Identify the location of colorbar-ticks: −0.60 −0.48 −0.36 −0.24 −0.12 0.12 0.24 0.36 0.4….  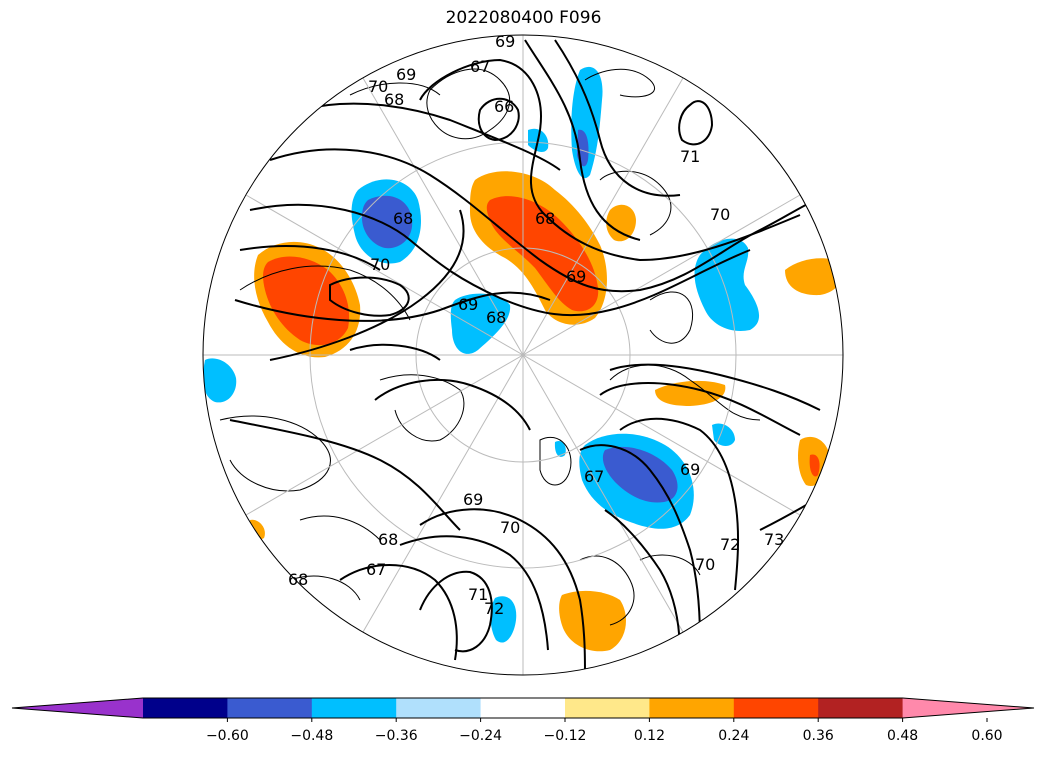
(604, 731).